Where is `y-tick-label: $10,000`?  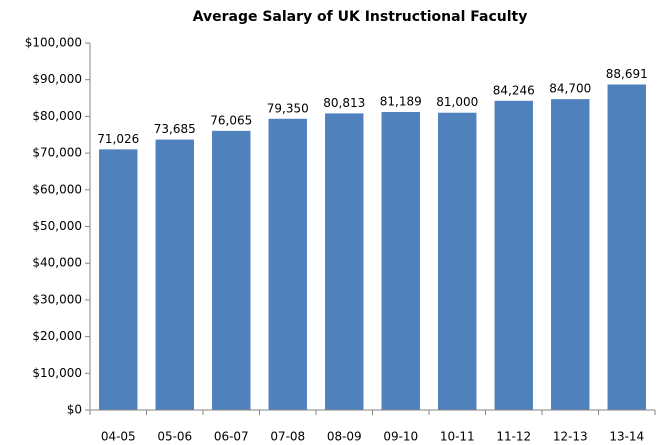 y-tick-label: $10,000 is located at coordinates (57, 373).